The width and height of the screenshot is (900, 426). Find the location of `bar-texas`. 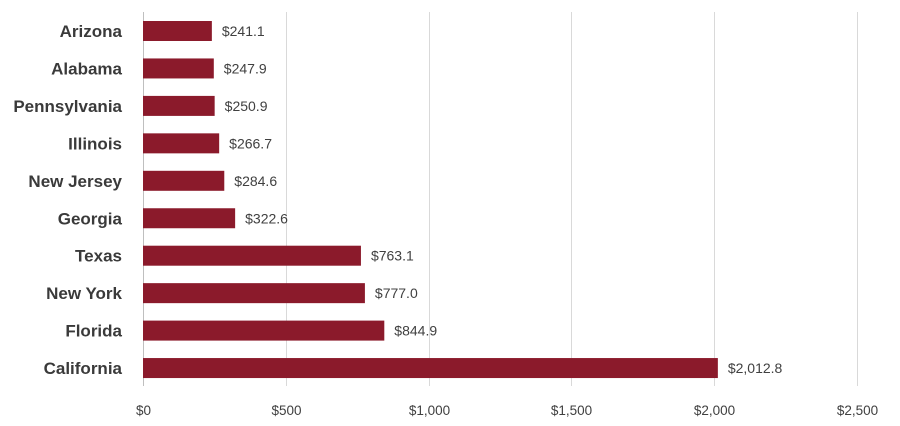

bar-texas is located at coordinates (252, 255).